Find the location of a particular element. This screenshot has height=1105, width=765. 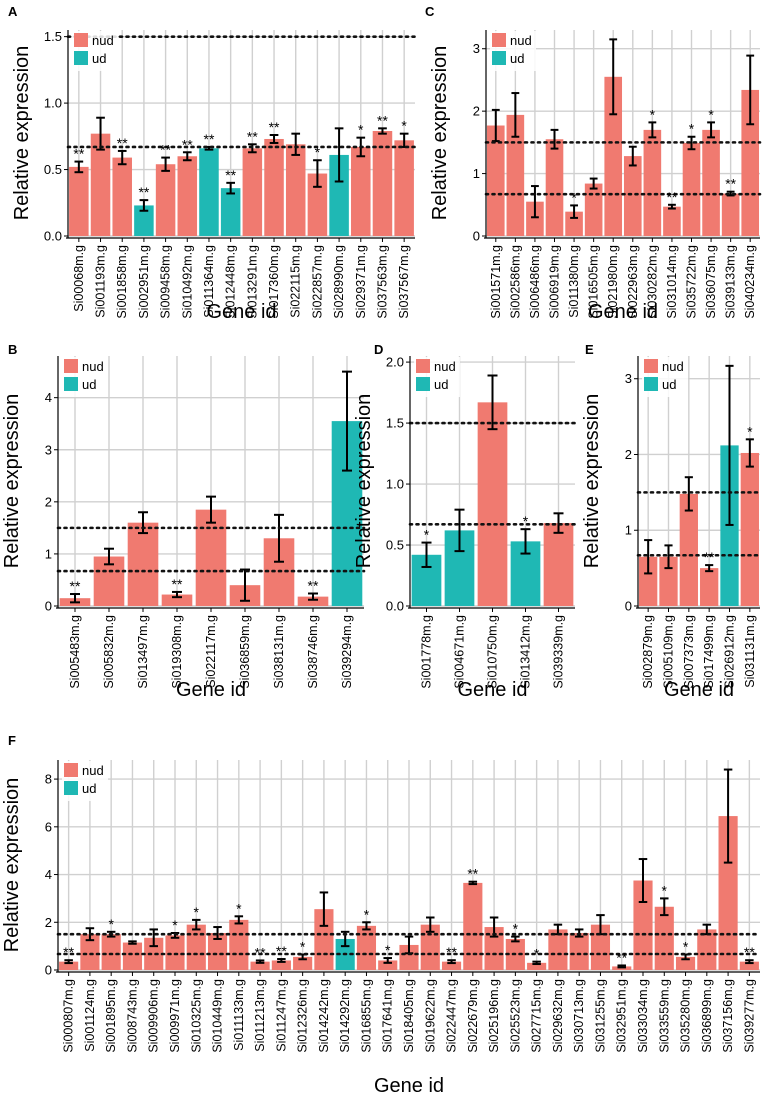

bar-Si029632m.g is located at coordinates (558, 949).